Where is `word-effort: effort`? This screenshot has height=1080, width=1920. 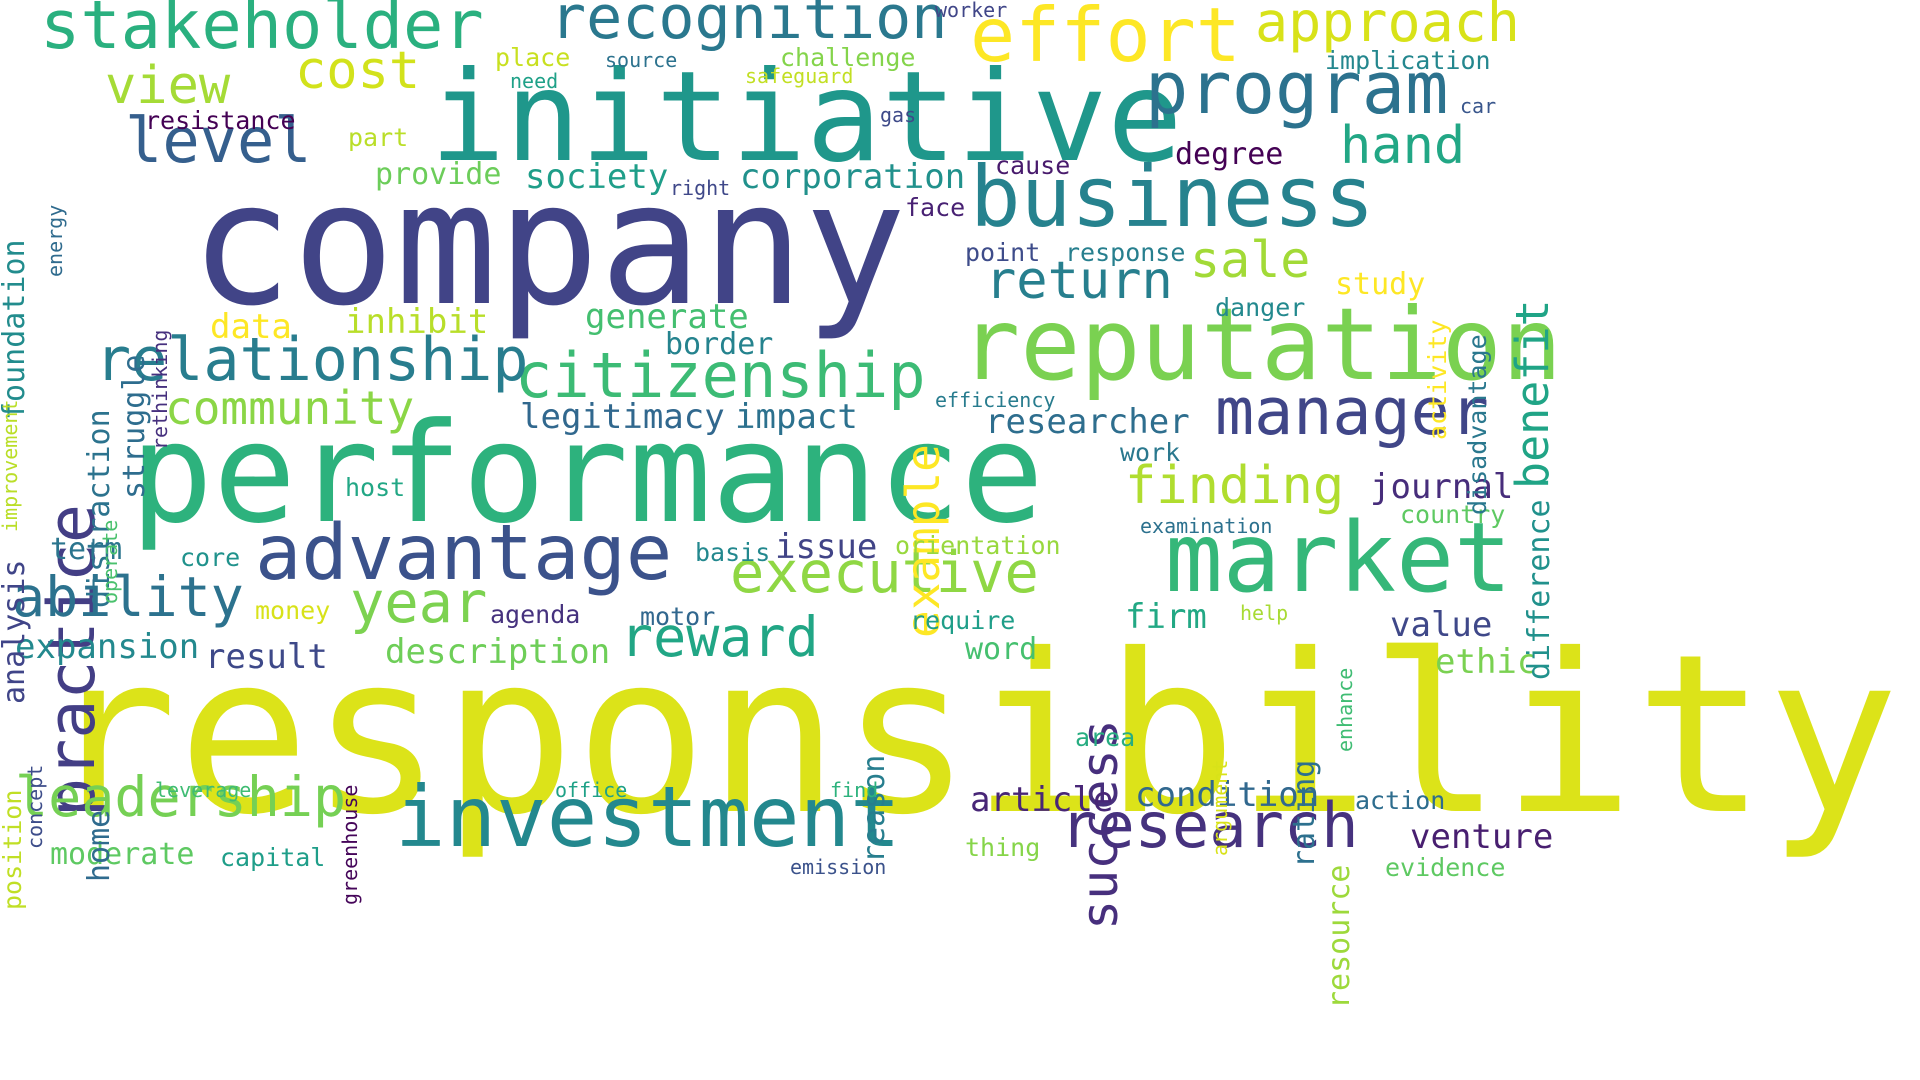 word-effort: effort is located at coordinates (1105, 39).